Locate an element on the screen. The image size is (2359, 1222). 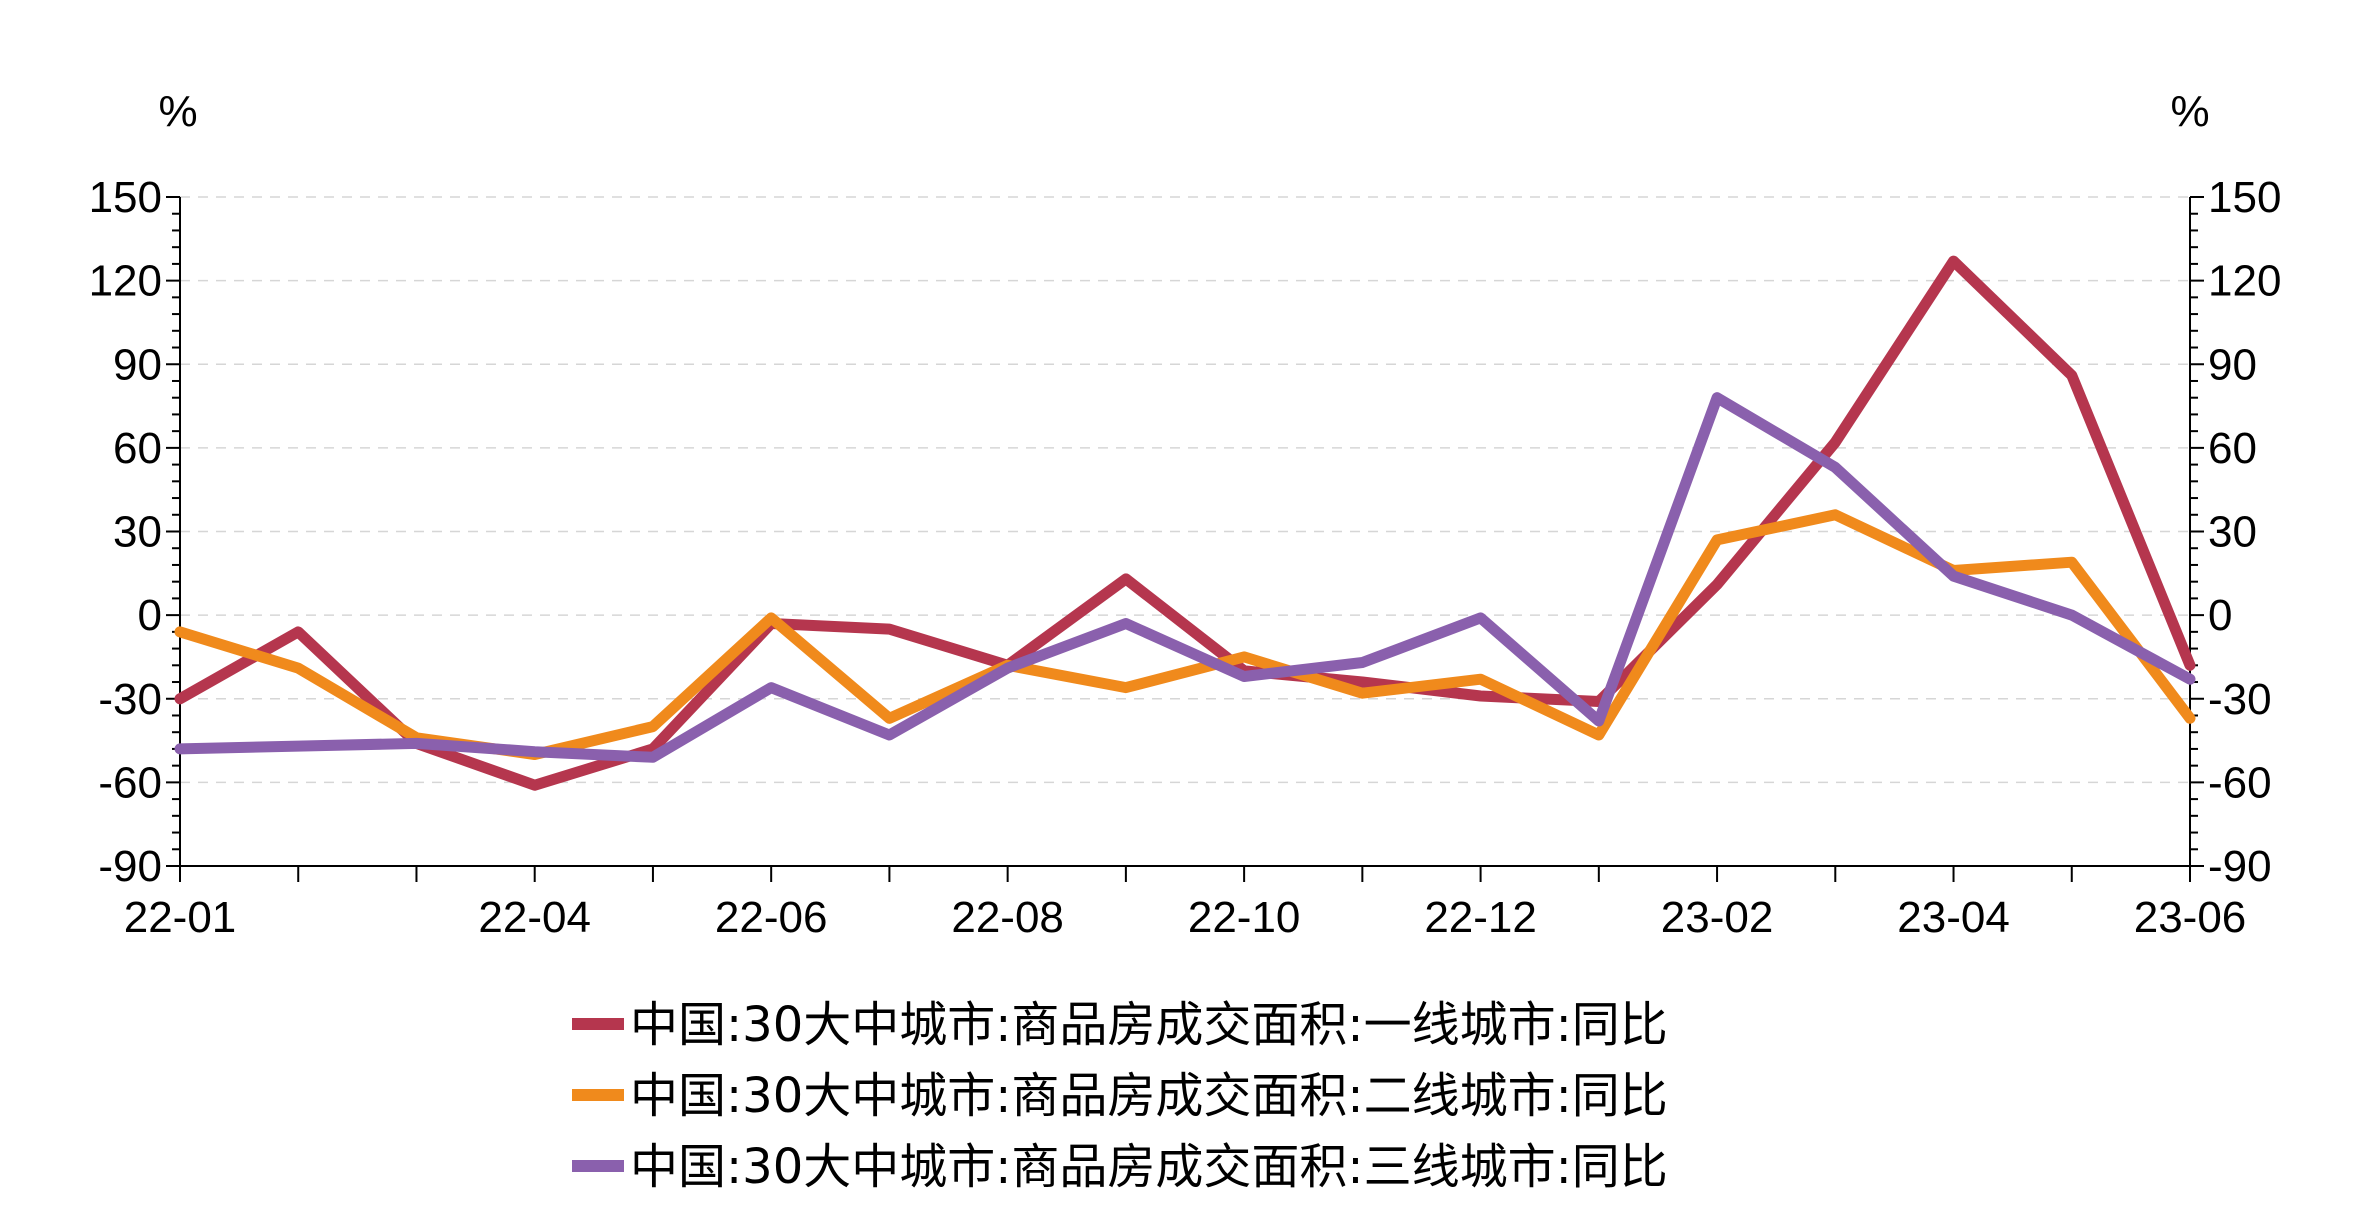
right-y-tick-label: 150 is located at coordinates (2244, 197).